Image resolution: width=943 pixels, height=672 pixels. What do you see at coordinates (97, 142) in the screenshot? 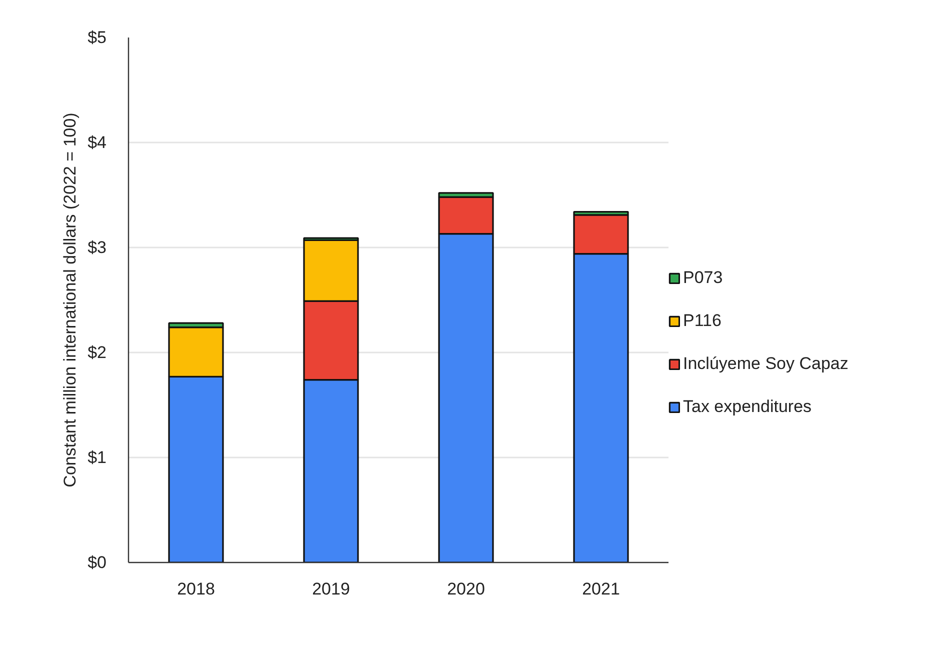
I see `y-tick-label: $4` at bounding box center [97, 142].